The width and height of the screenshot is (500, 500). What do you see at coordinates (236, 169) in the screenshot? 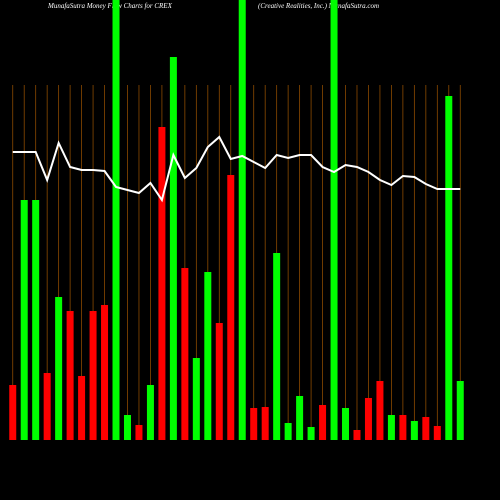
I see `price-line` at bounding box center [236, 169].